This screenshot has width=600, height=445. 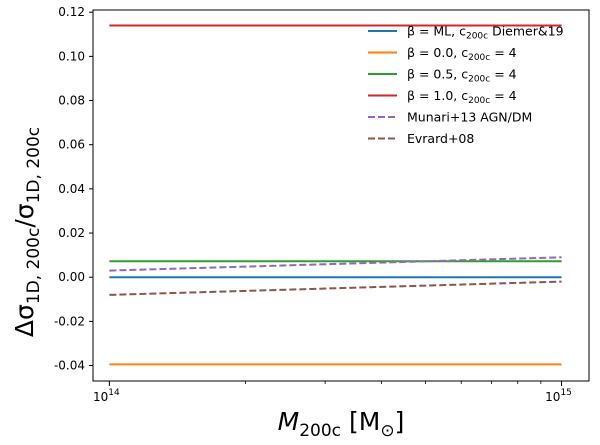 I want to click on legend-label-4: Munari+13 AGN/DM, so click(x=469, y=117).